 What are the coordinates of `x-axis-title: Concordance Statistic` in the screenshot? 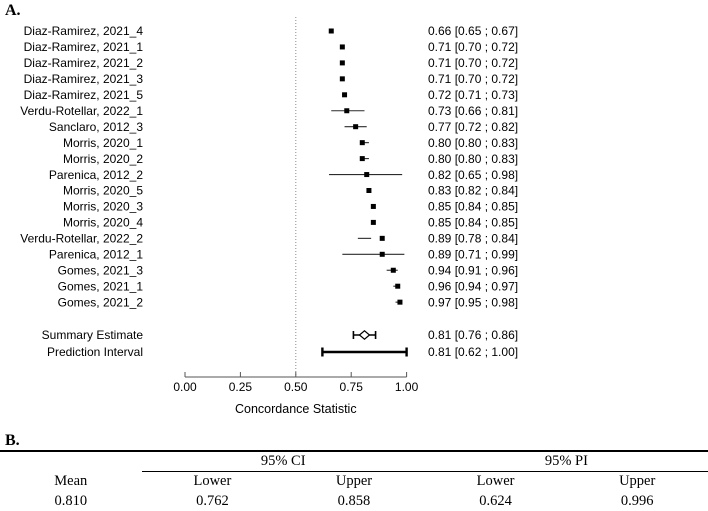 It's located at (296, 409).